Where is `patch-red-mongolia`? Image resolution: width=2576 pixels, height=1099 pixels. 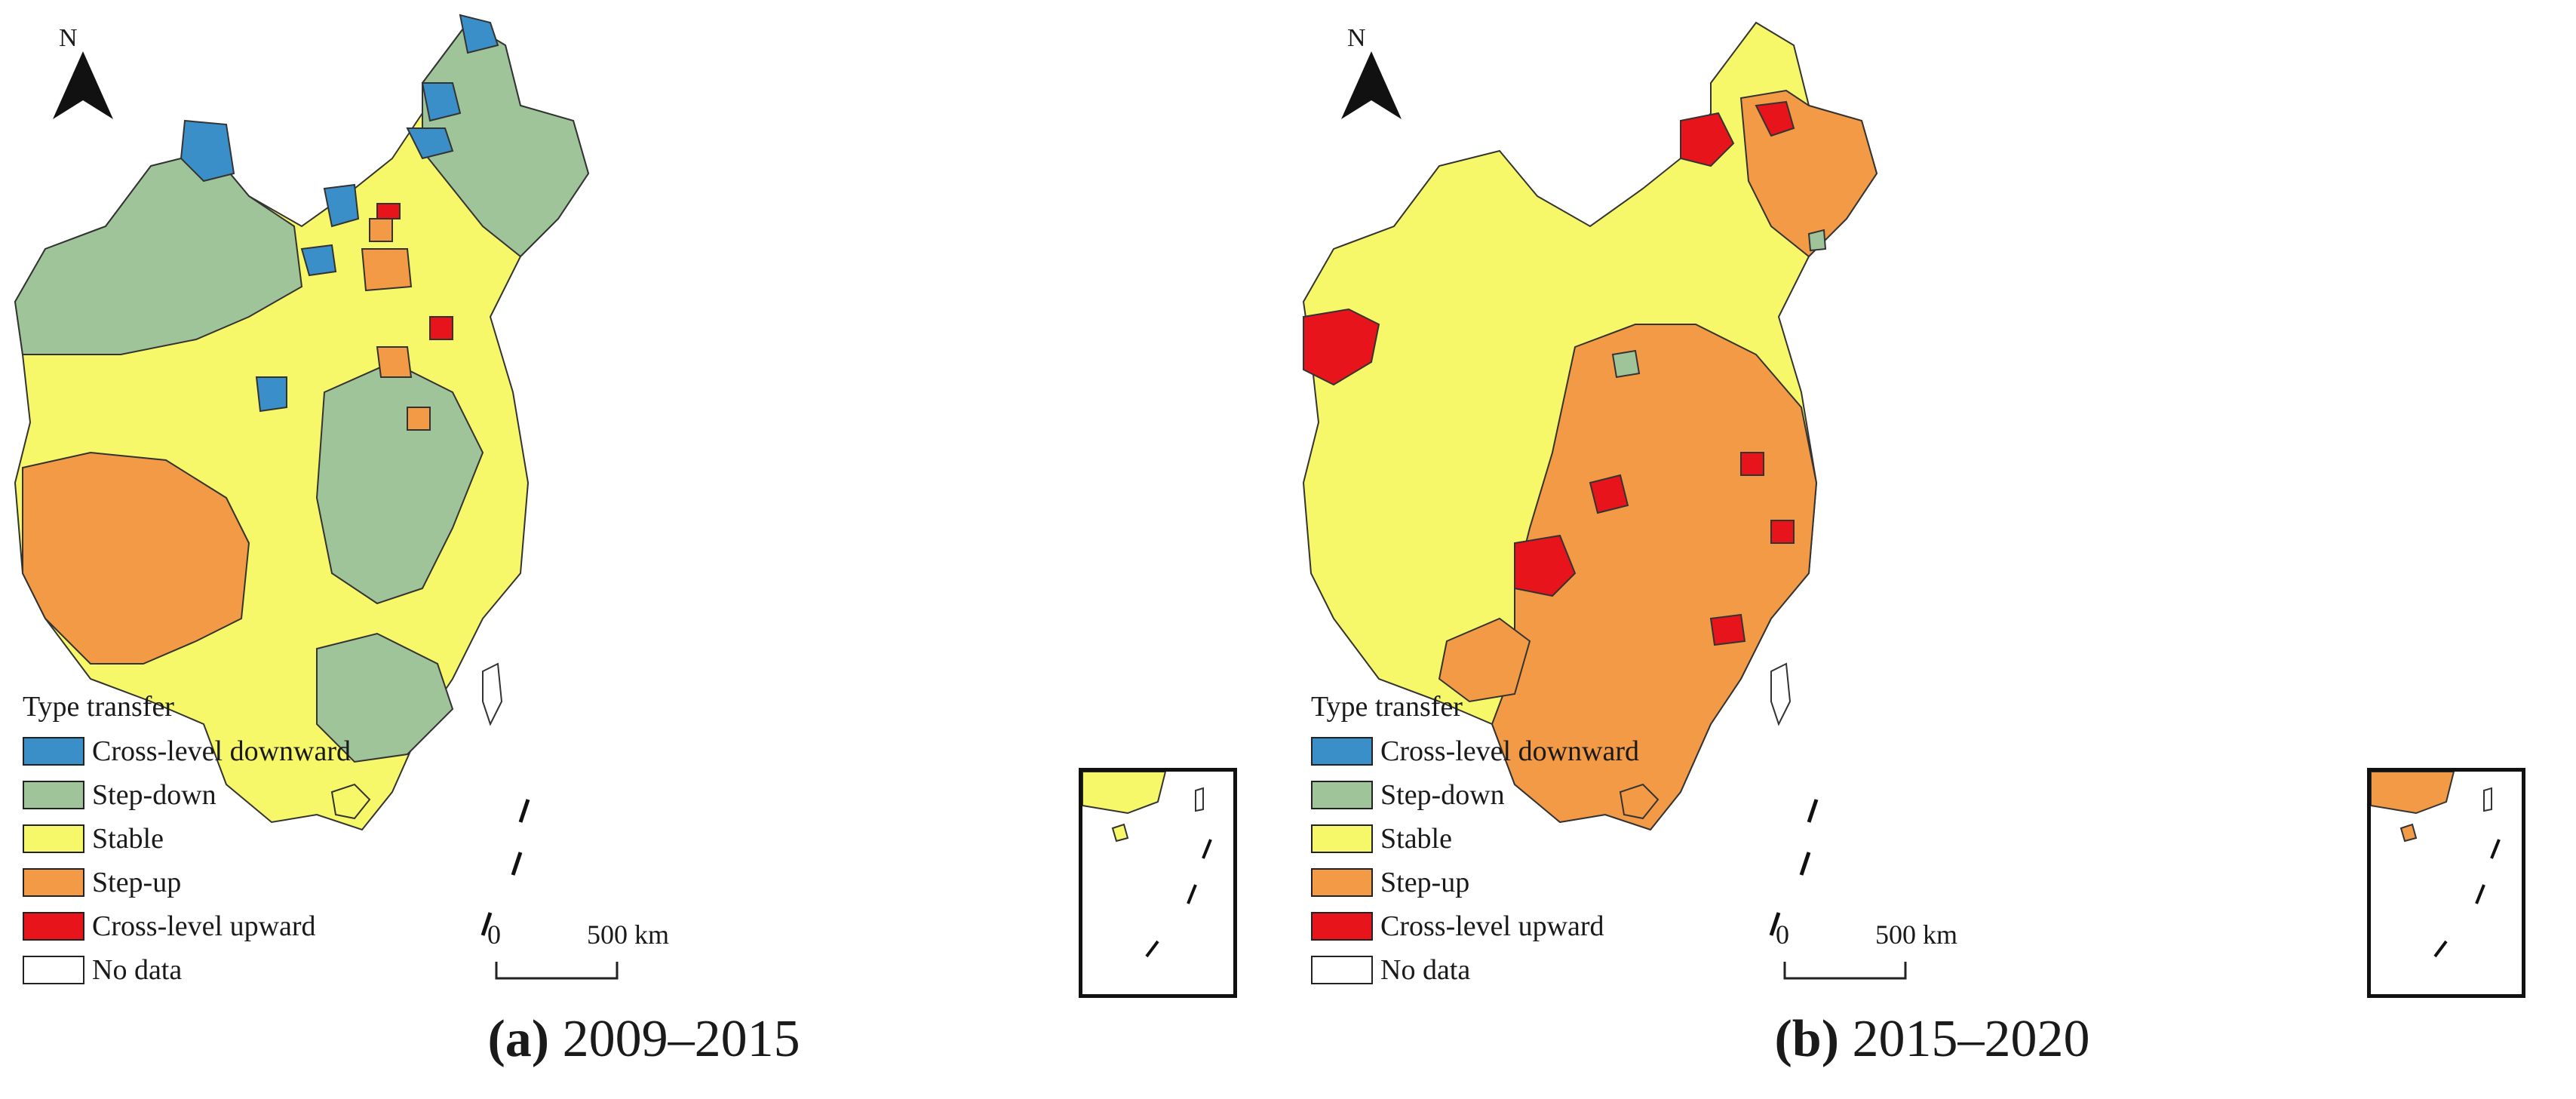 patch-red-mongolia is located at coordinates (1707, 139).